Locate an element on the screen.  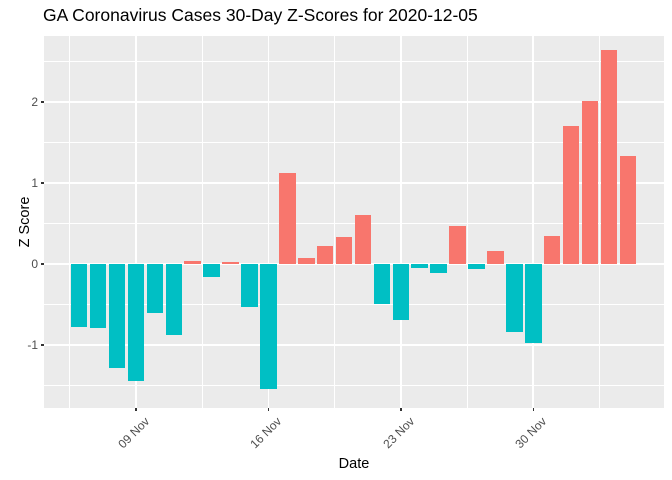
x-tick-label: 09 Nov is located at coordinates (134, 433).